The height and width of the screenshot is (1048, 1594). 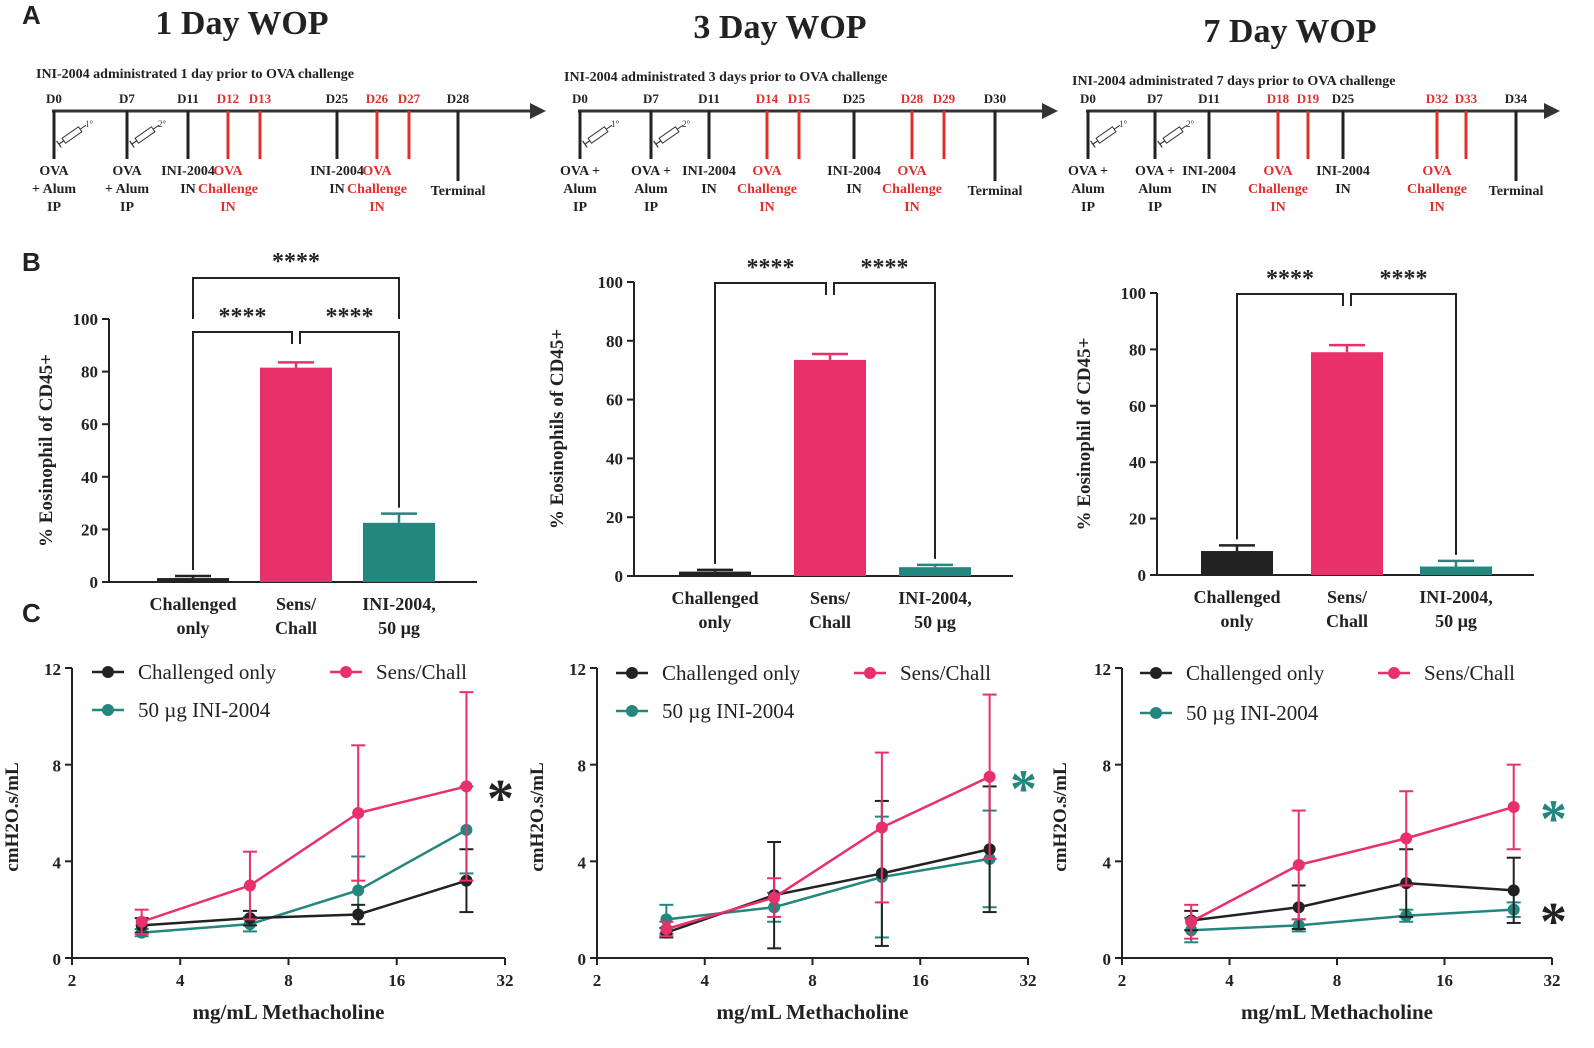 I want to click on y-tick-label: 12, so click(x=52, y=669).